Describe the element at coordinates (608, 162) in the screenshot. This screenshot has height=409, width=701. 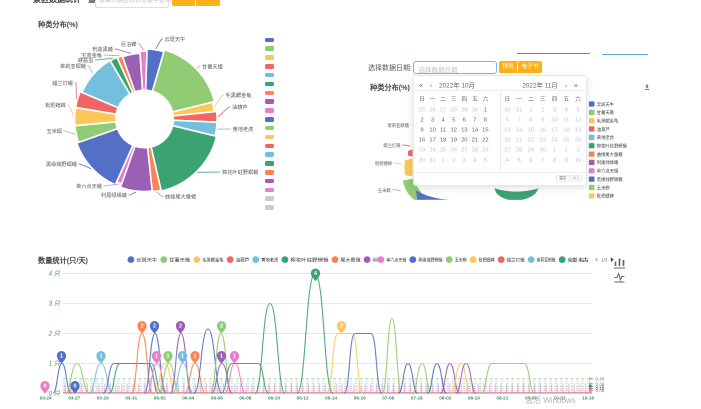
I see `svg-text: 利尾绿缘蝽` at that location.